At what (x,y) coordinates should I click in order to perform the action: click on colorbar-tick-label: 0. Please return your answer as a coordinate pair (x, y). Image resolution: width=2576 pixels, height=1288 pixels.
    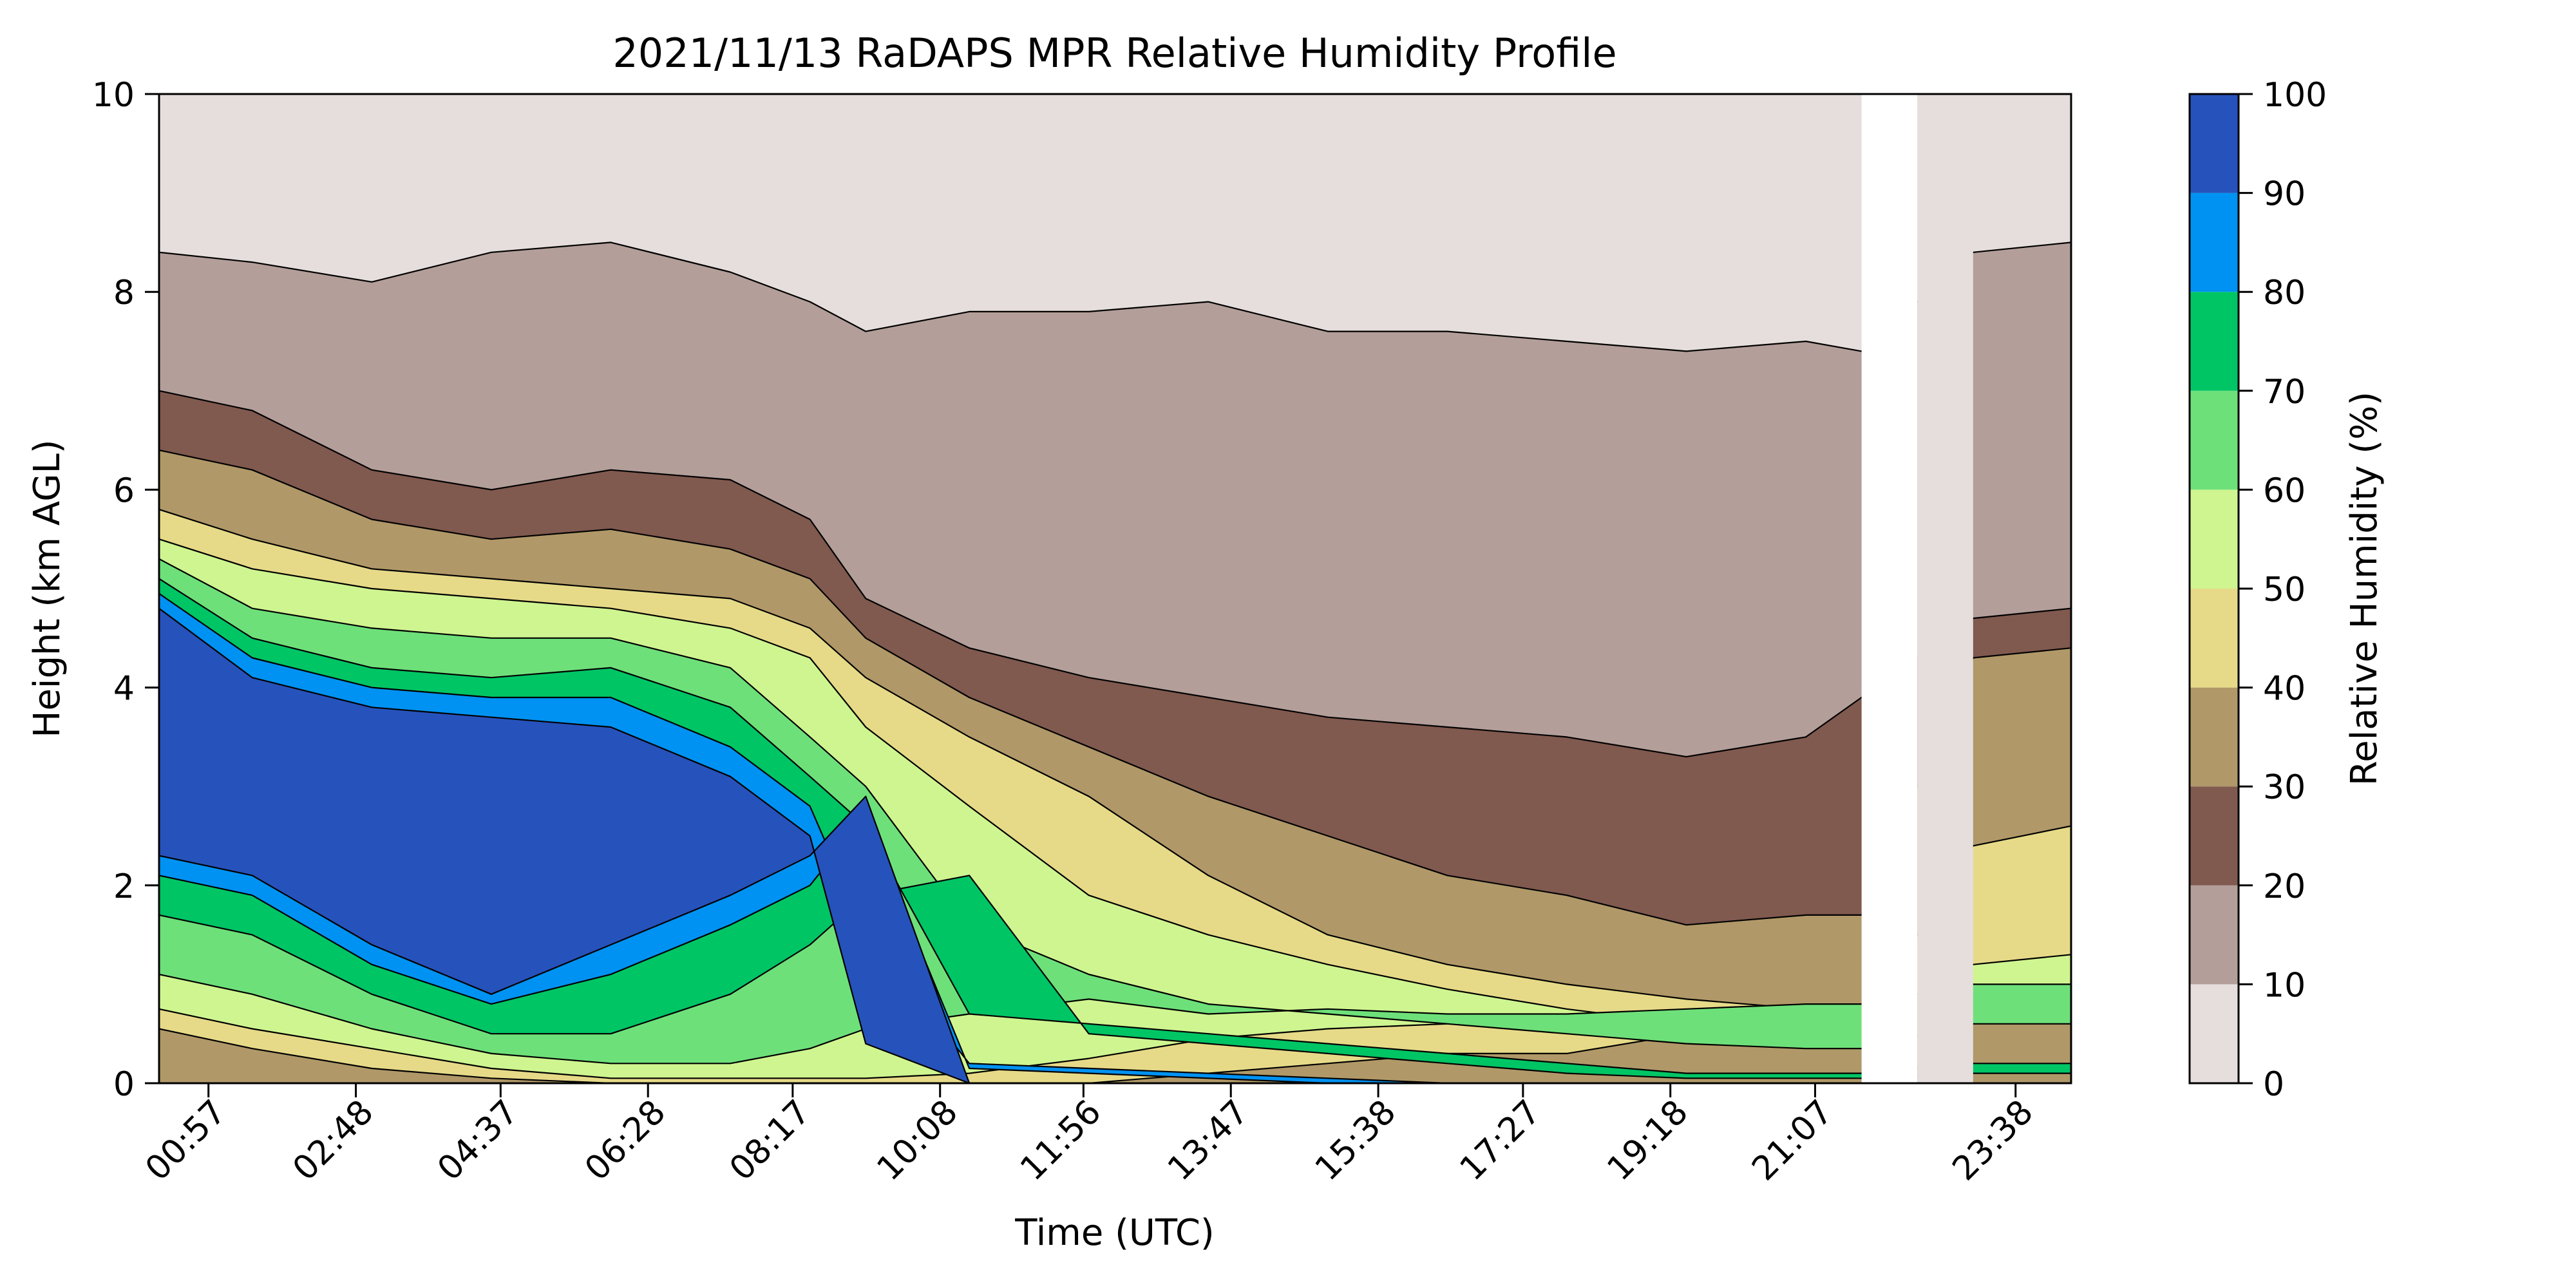
    Looking at the image, I should click on (2273, 1084).